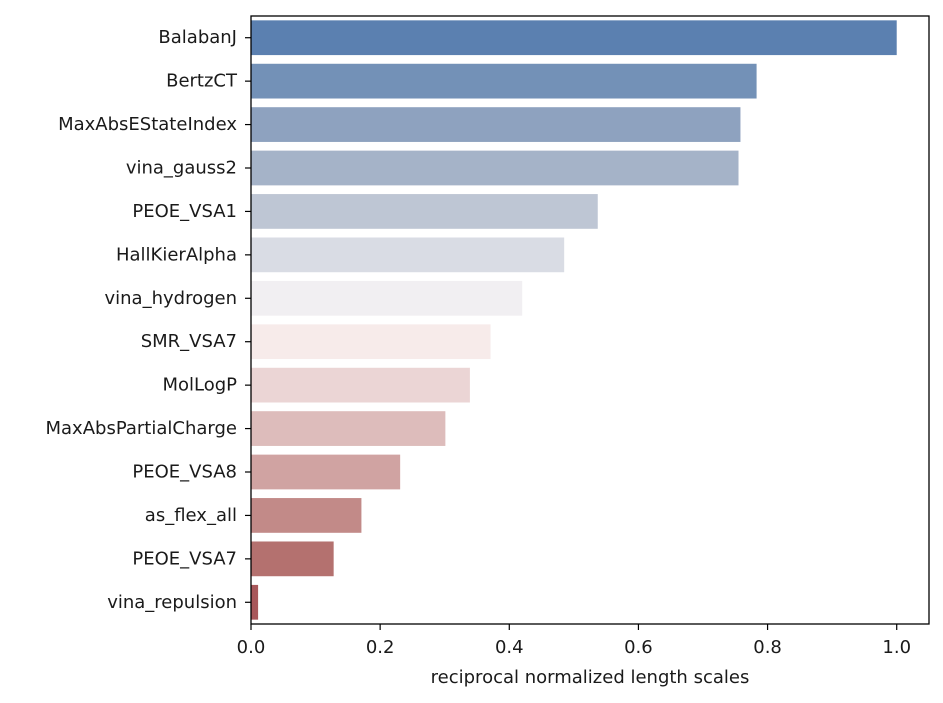 The image size is (943, 703). Describe the element at coordinates (348, 428) in the screenshot. I see `bar-MaxAbsPartialCharge` at that location.